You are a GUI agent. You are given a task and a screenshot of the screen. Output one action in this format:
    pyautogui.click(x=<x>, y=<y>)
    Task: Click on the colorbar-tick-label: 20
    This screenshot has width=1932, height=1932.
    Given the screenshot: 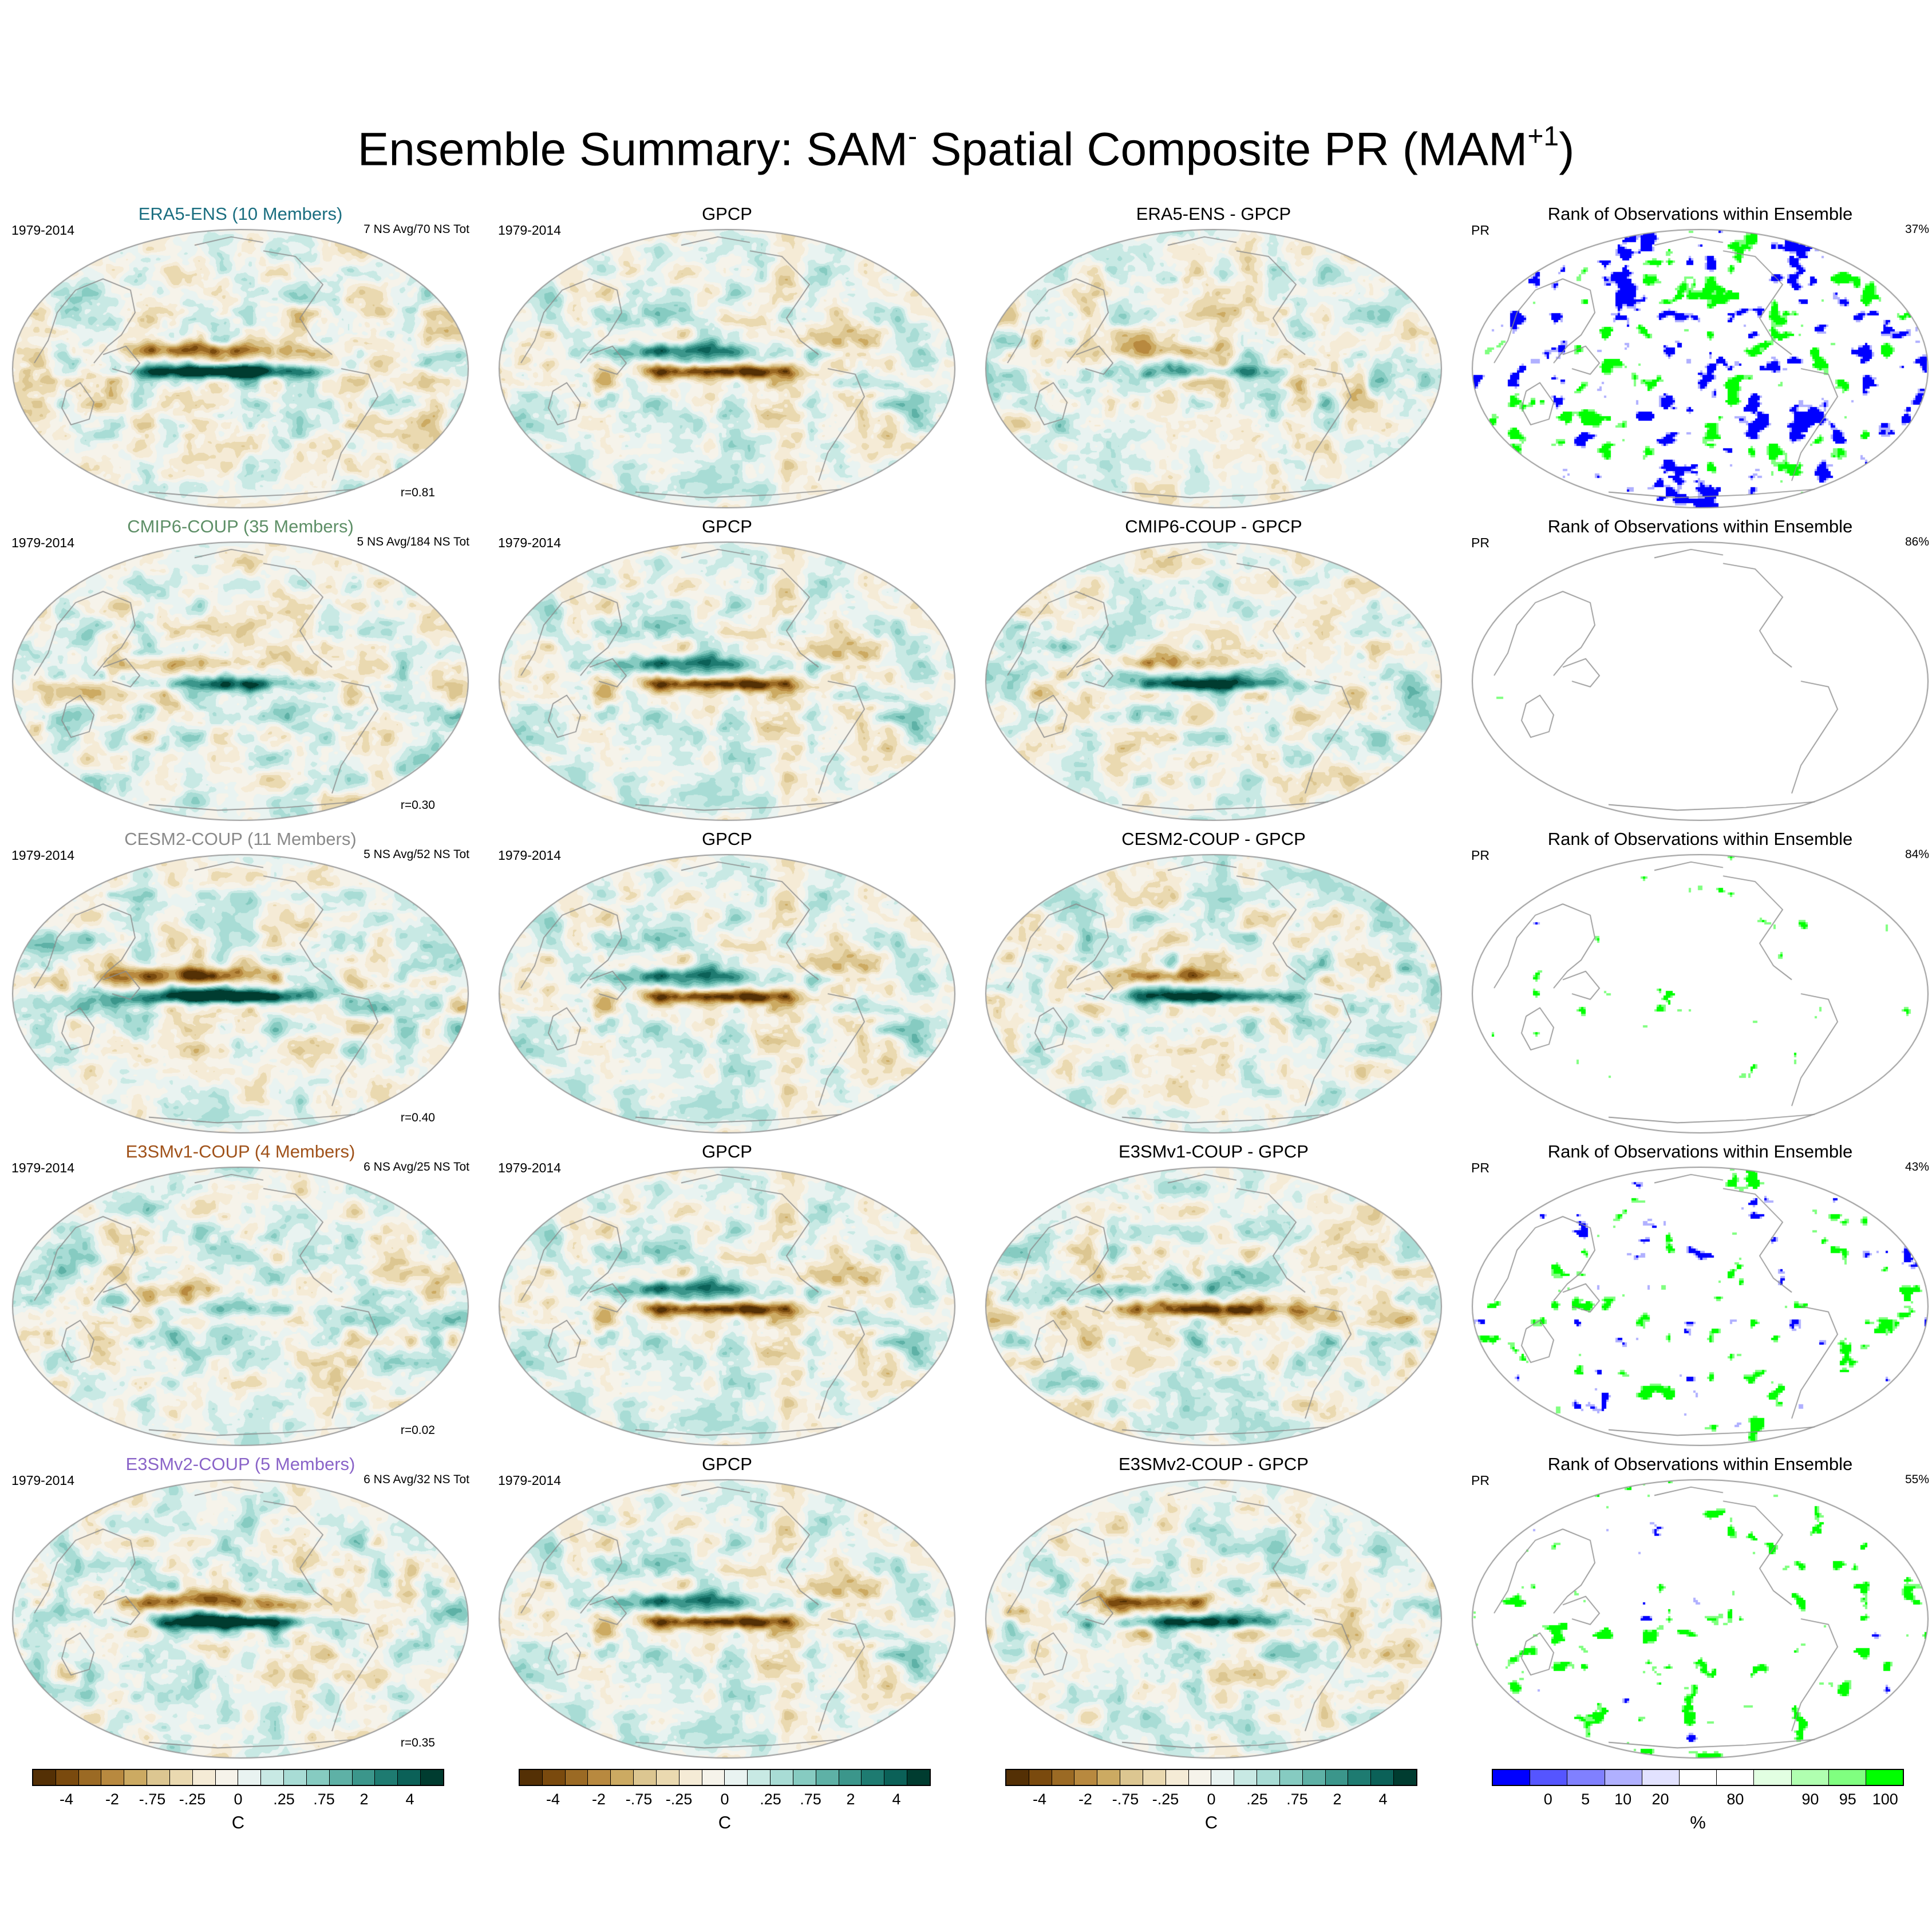 What is the action you would take?
    pyautogui.click(x=1660, y=1799)
    